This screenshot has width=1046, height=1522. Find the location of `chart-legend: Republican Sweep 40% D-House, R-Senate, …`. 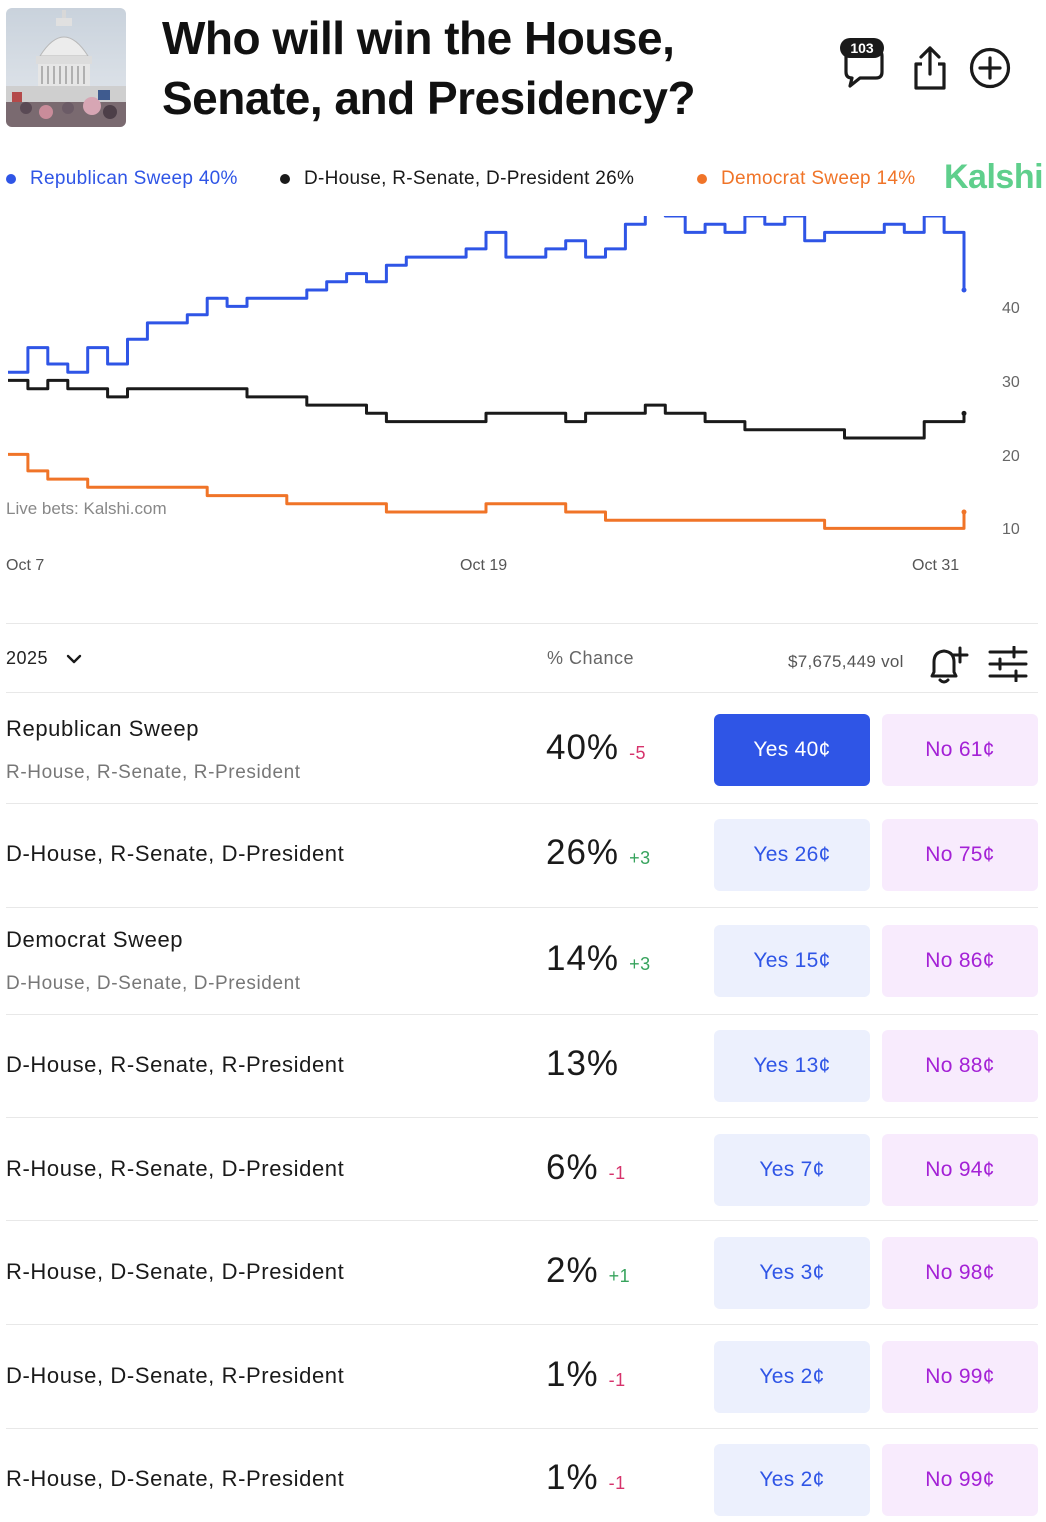

chart-legend: Republican Sweep 40% D-House, R-Senate, … is located at coordinates (523, 177).